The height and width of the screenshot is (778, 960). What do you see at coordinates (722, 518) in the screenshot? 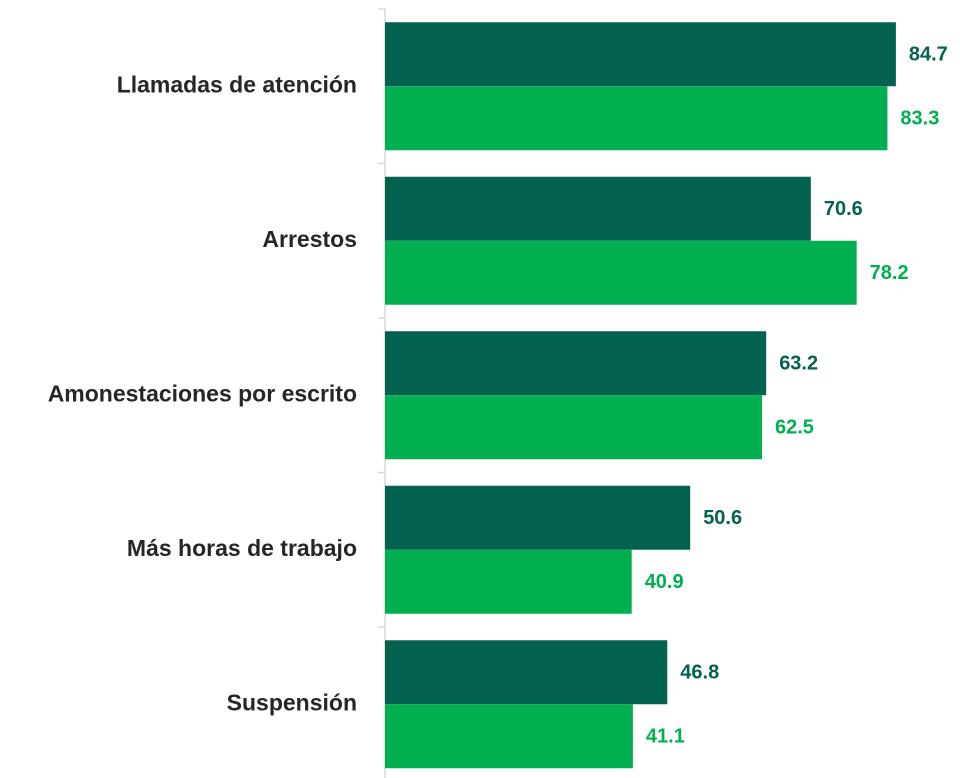
I see `value-label: 50.6` at bounding box center [722, 518].